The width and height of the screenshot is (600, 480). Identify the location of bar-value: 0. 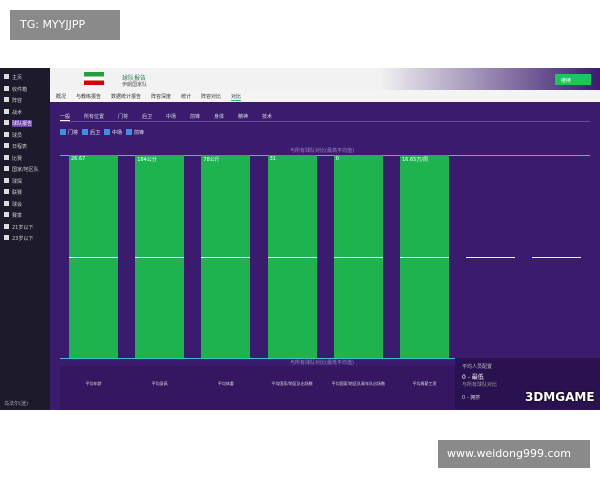
(337, 159).